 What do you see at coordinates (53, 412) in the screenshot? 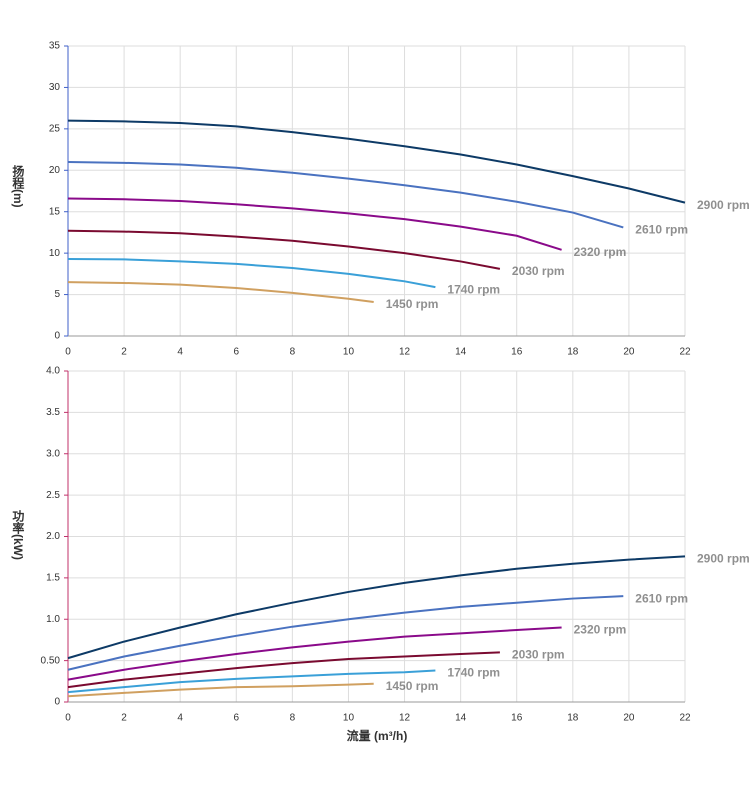
I see `y-tick-label: 3.5` at bounding box center [53, 412].